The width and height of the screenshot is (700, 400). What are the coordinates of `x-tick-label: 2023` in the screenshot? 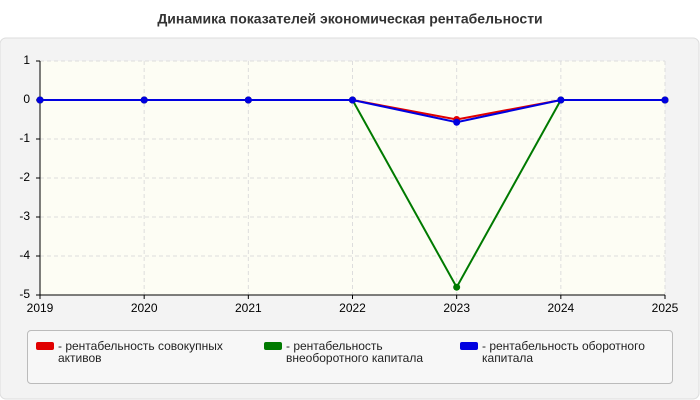 It's located at (456, 308).